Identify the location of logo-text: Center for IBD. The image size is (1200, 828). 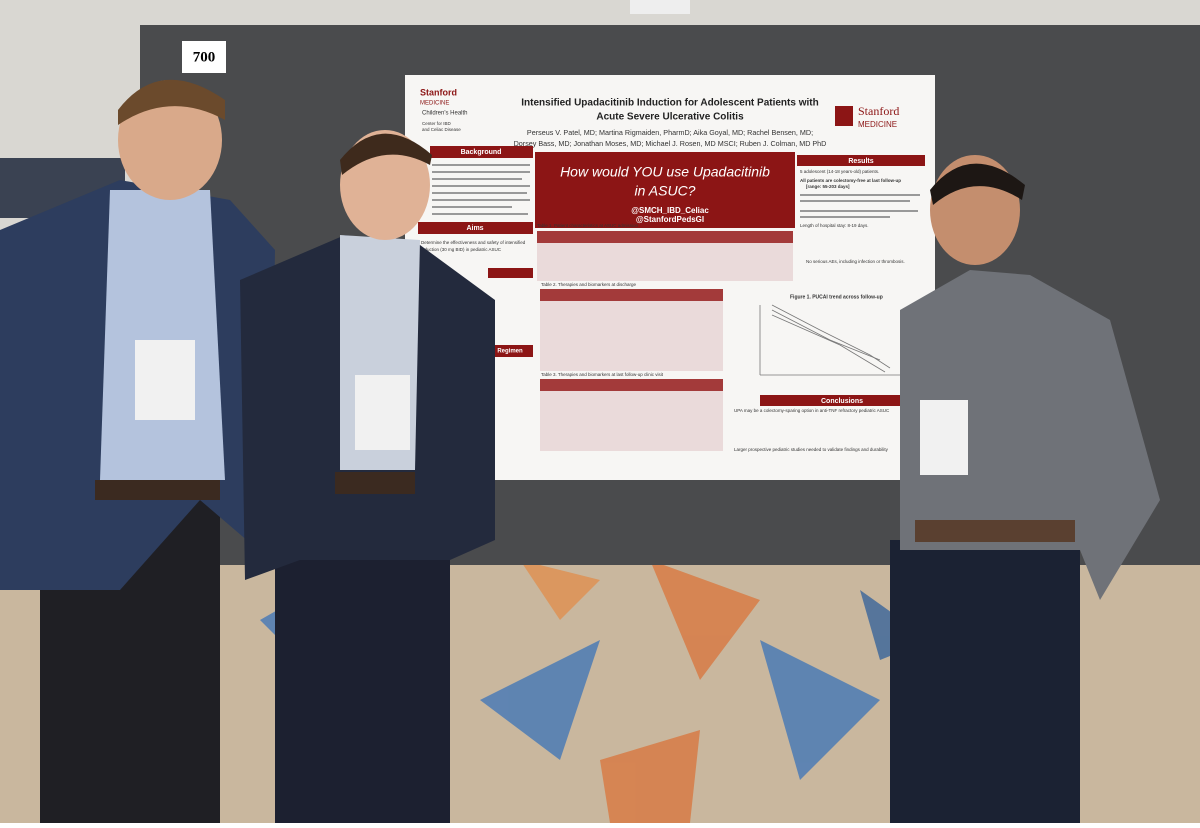
(437, 123).